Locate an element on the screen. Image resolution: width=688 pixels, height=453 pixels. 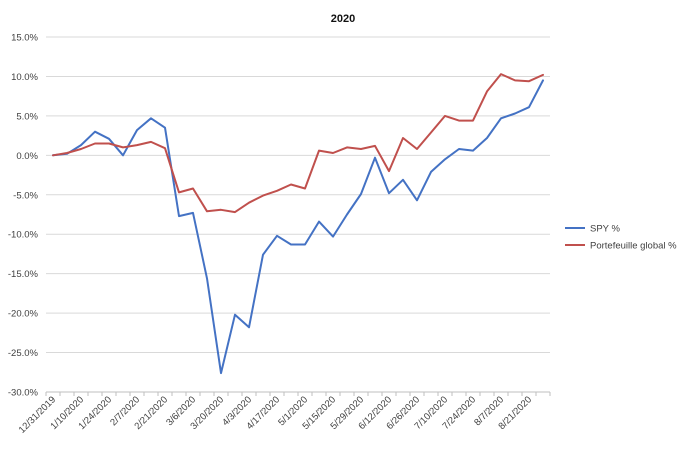
y-tick-label: 0.0% is located at coordinates (27, 156).